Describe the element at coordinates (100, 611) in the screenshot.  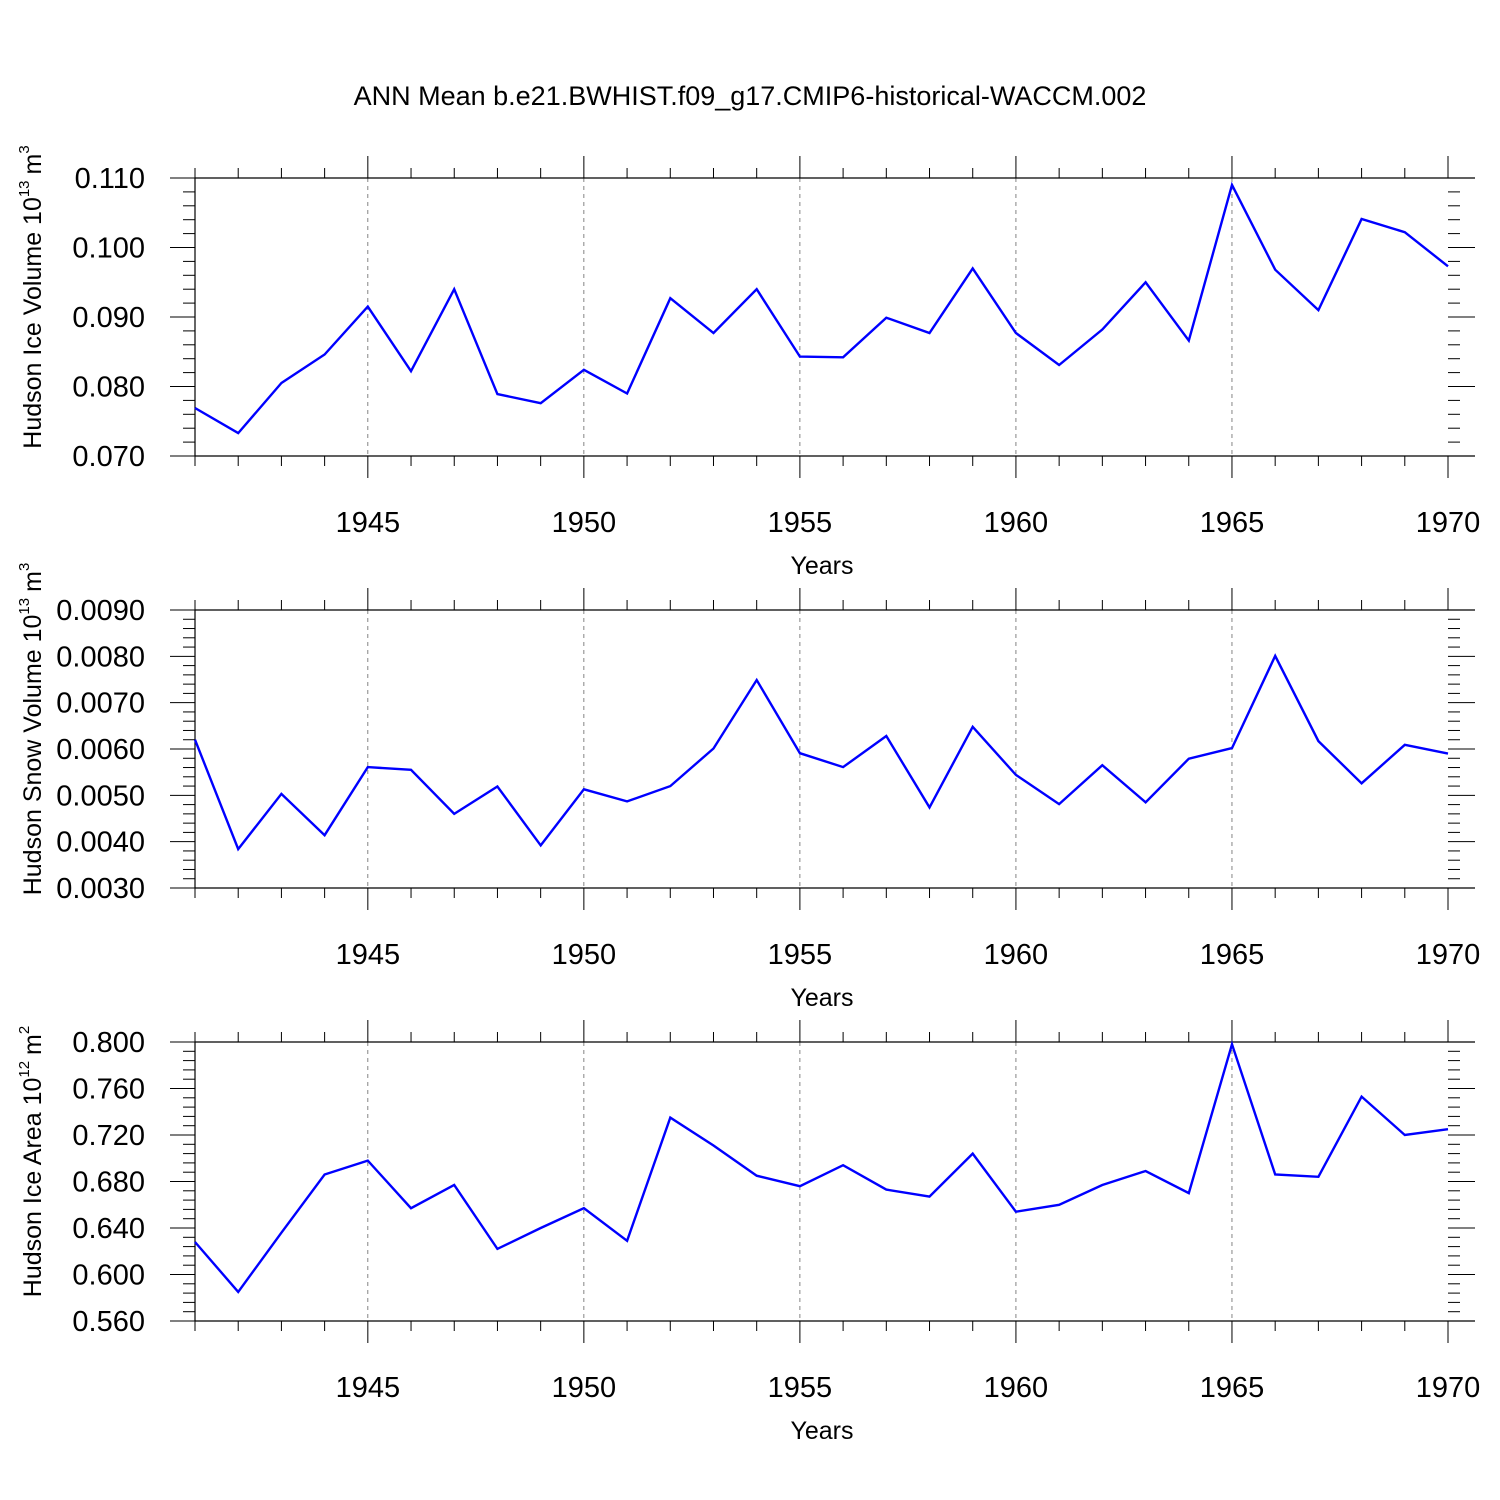
I see `y-tick-label: 0.0090` at that location.